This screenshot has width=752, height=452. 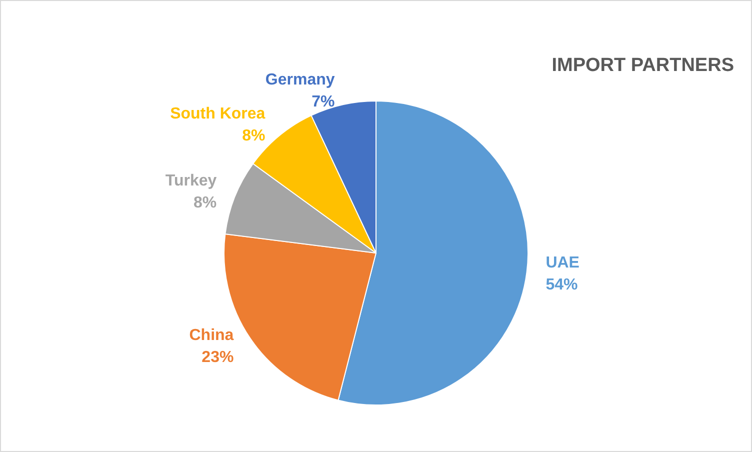 What do you see at coordinates (191, 181) in the screenshot?
I see `slice-label: Turkey` at bounding box center [191, 181].